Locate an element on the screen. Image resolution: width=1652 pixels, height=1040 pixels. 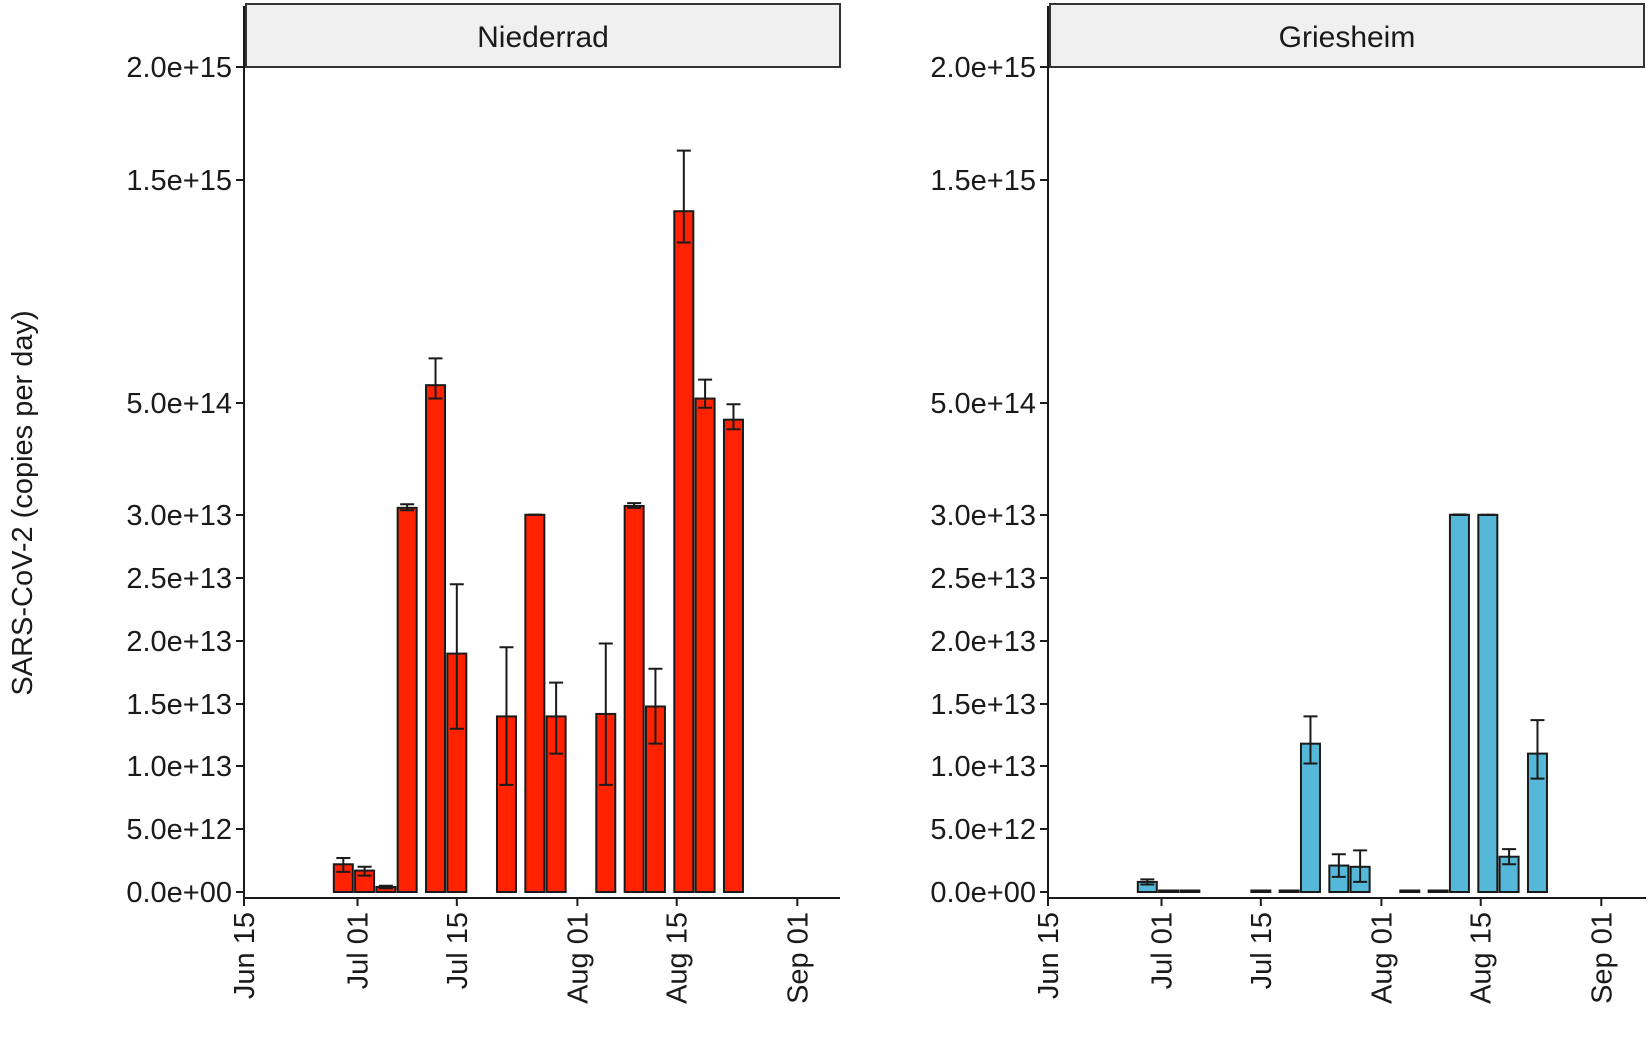
y-axis-title: SARS-CoV-2 (copies per day) is located at coordinates (23, 502).